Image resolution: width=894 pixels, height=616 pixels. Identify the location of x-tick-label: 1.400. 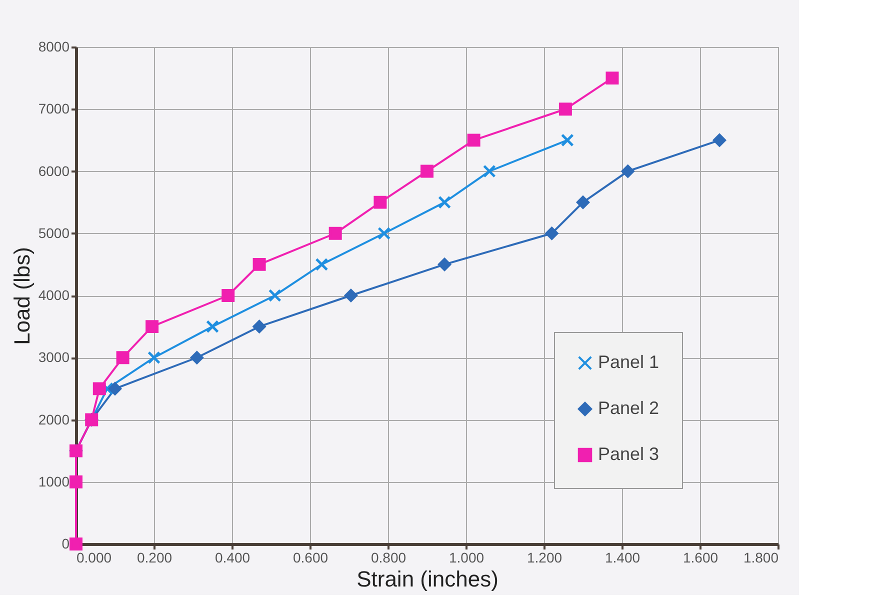
(622, 558).